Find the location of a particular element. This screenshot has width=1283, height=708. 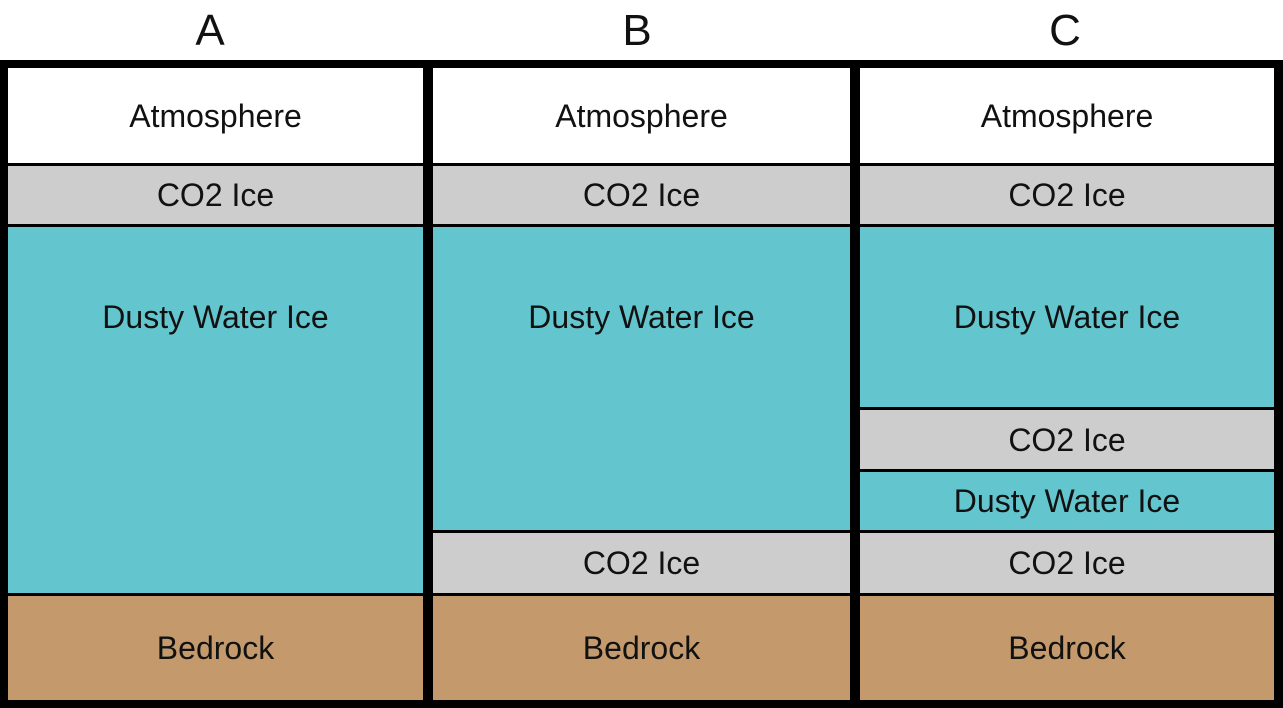

column-c-lower-dusty-water-ice-layer: Dusty Water Ice is located at coordinates (1067, 501).